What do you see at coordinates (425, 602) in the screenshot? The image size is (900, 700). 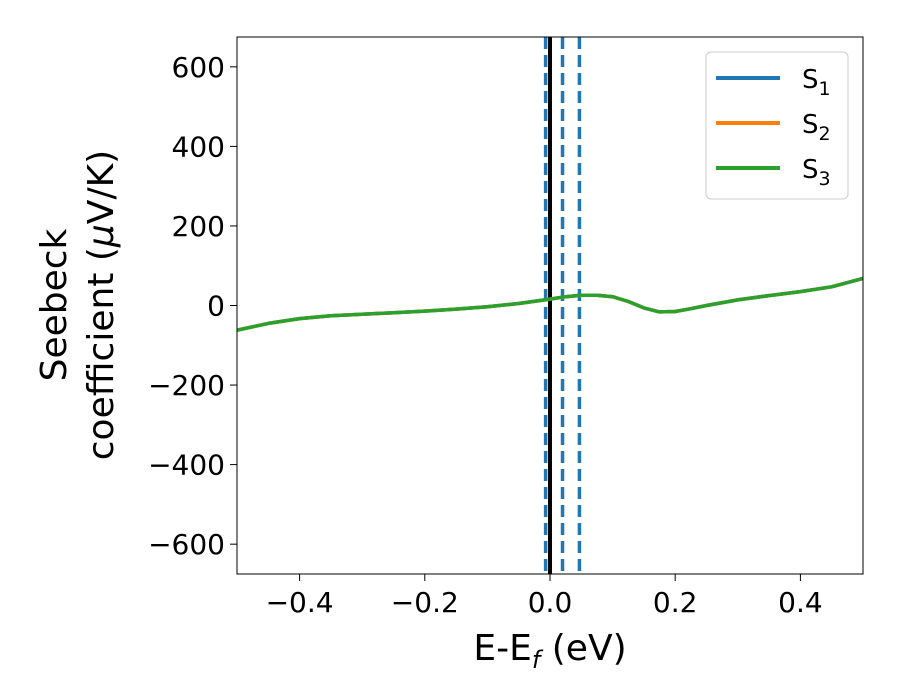 I see `x-tick-label: −0.2` at bounding box center [425, 602].